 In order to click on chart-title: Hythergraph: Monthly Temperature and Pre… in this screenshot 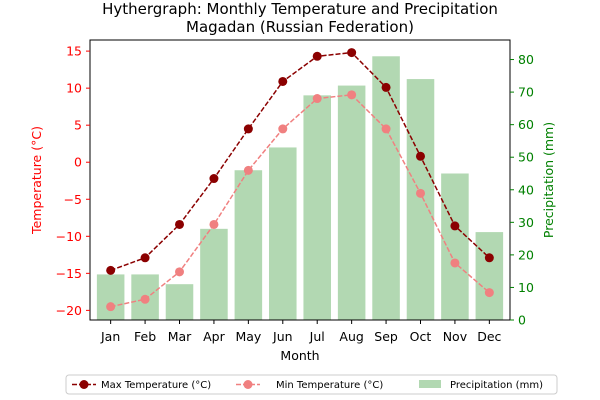, I will do `click(300, 9)`.